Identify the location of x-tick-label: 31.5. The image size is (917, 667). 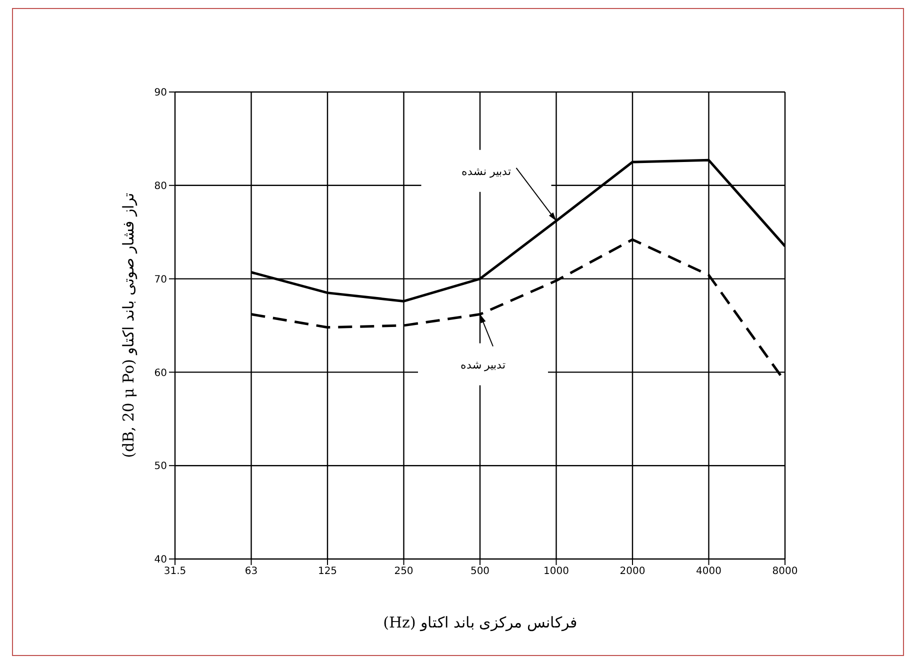
(175, 572).